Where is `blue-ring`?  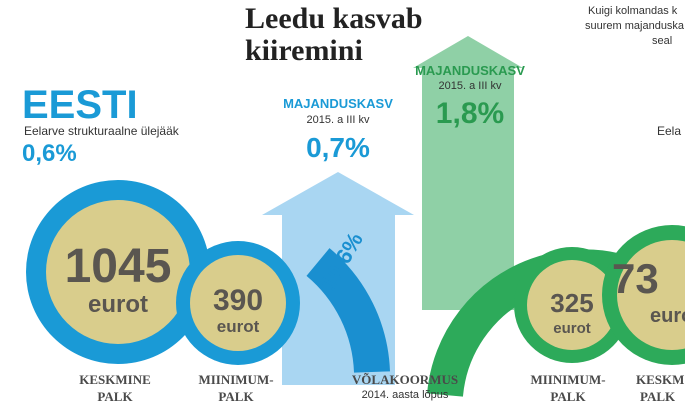 blue-ring is located at coordinates (348, 311).